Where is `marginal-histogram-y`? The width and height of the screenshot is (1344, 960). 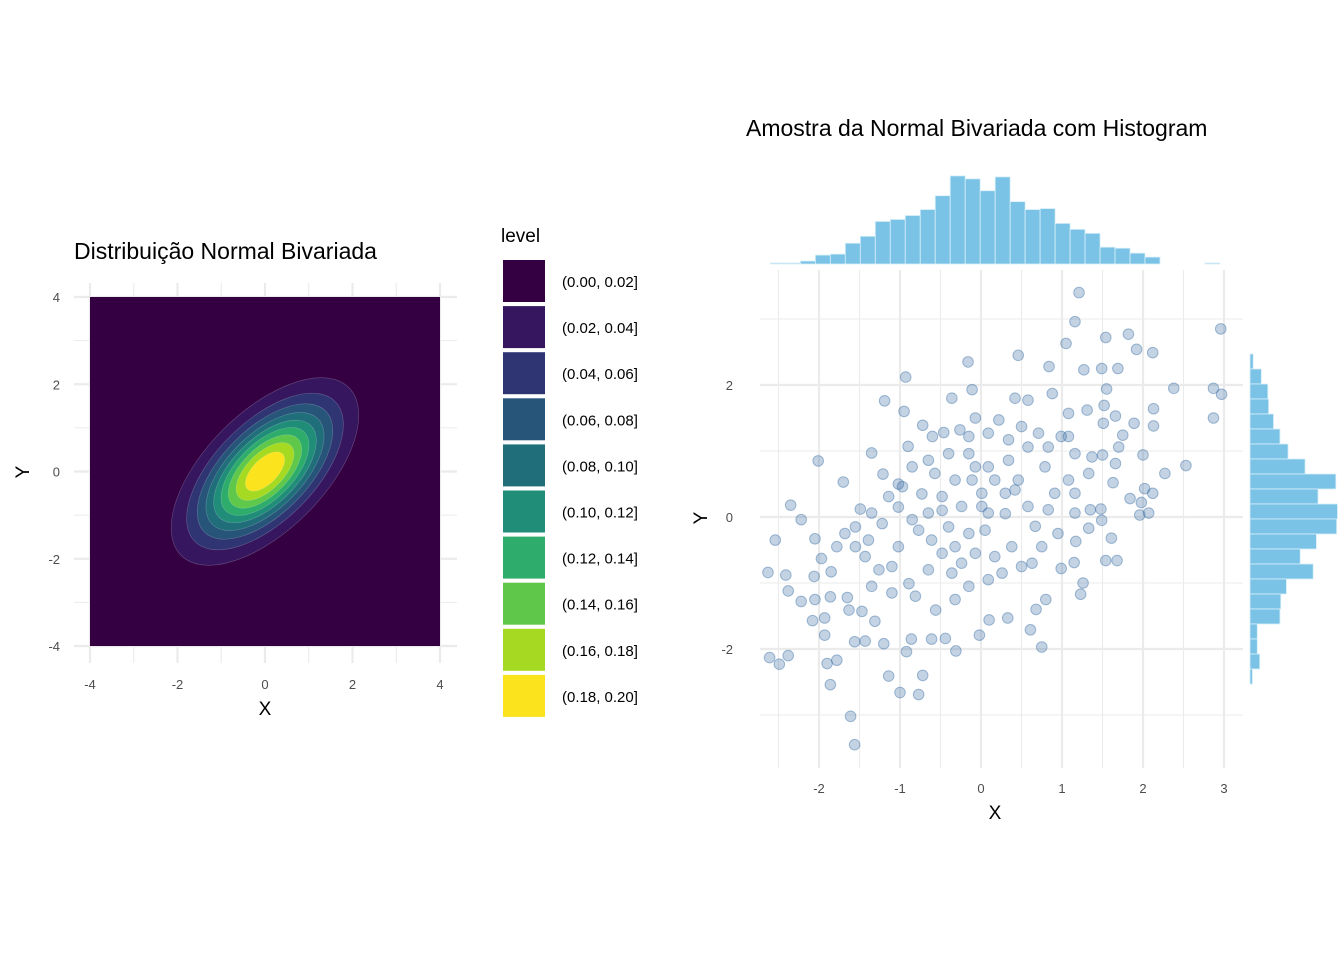
marginal-histogram-y is located at coordinates (1293, 519).